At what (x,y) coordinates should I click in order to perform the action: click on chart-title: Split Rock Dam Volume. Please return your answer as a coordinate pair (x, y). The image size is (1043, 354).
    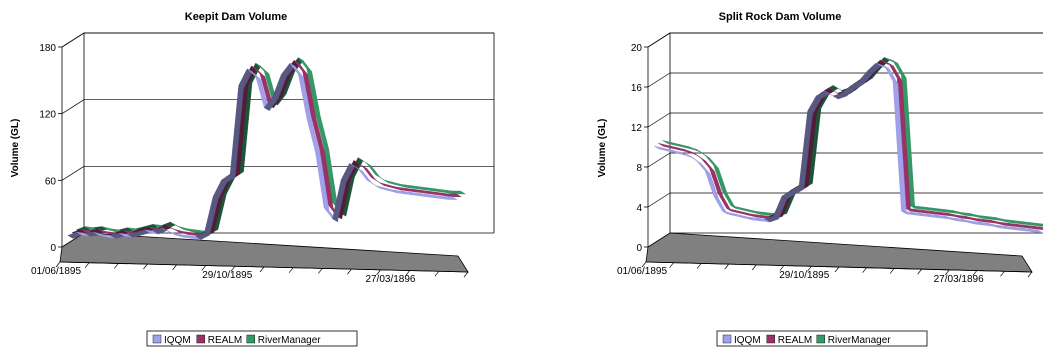
    Looking at the image, I should click on (780, 17).